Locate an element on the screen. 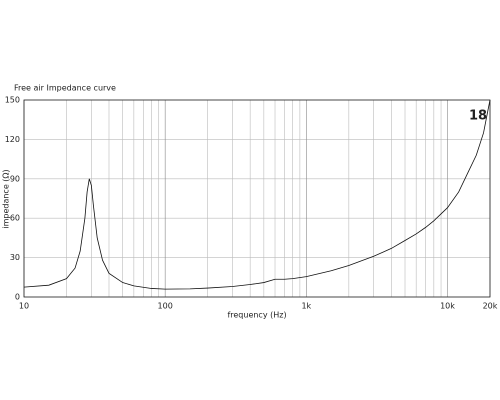  y-tick-label: 90 is located at coordinates (15, 178).